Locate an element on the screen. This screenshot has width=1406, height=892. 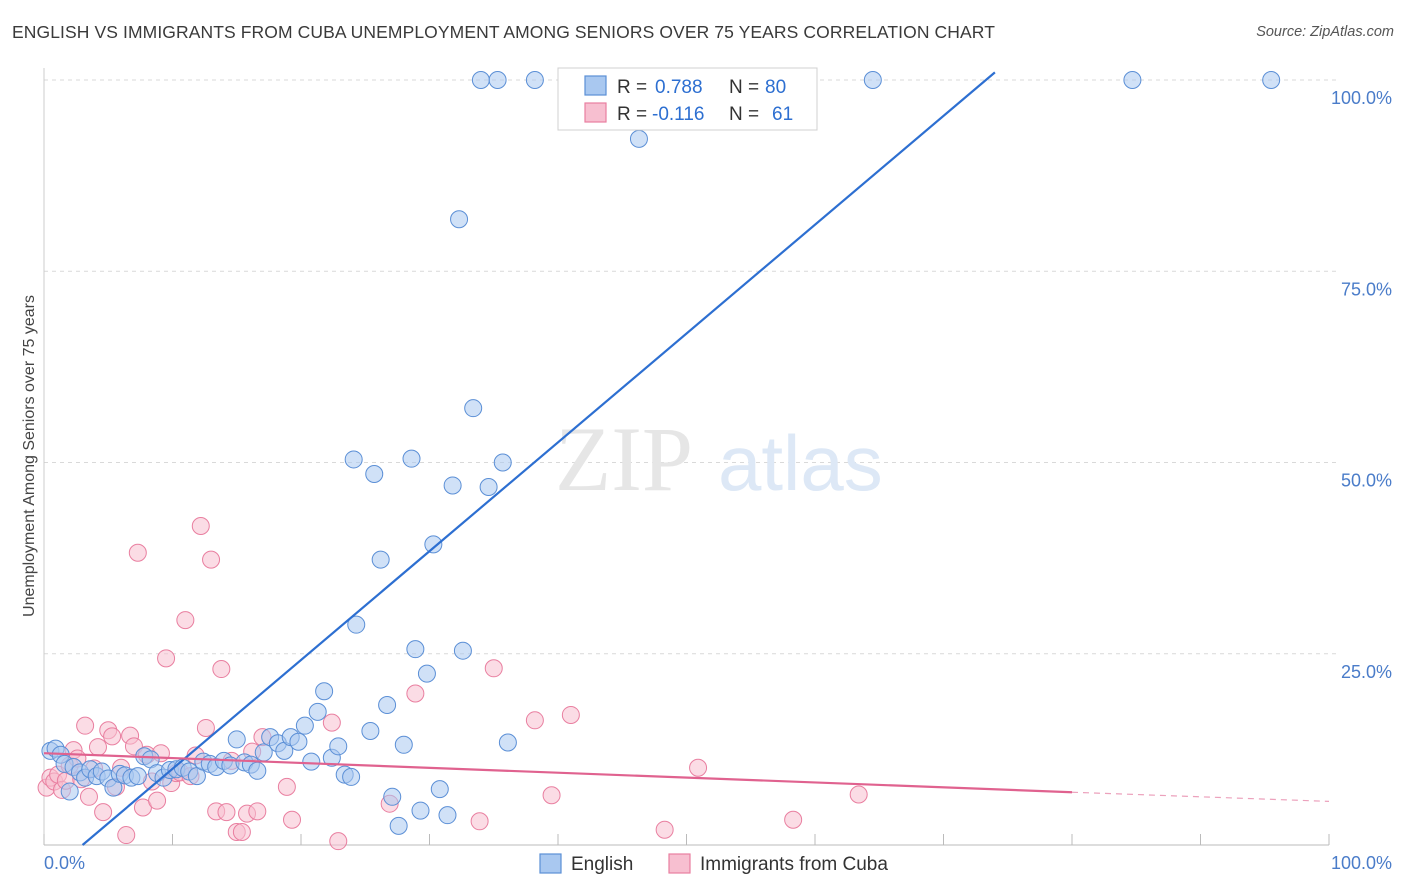
y-tick-label-0: 25.0% is located at coordinates (1366, 672).